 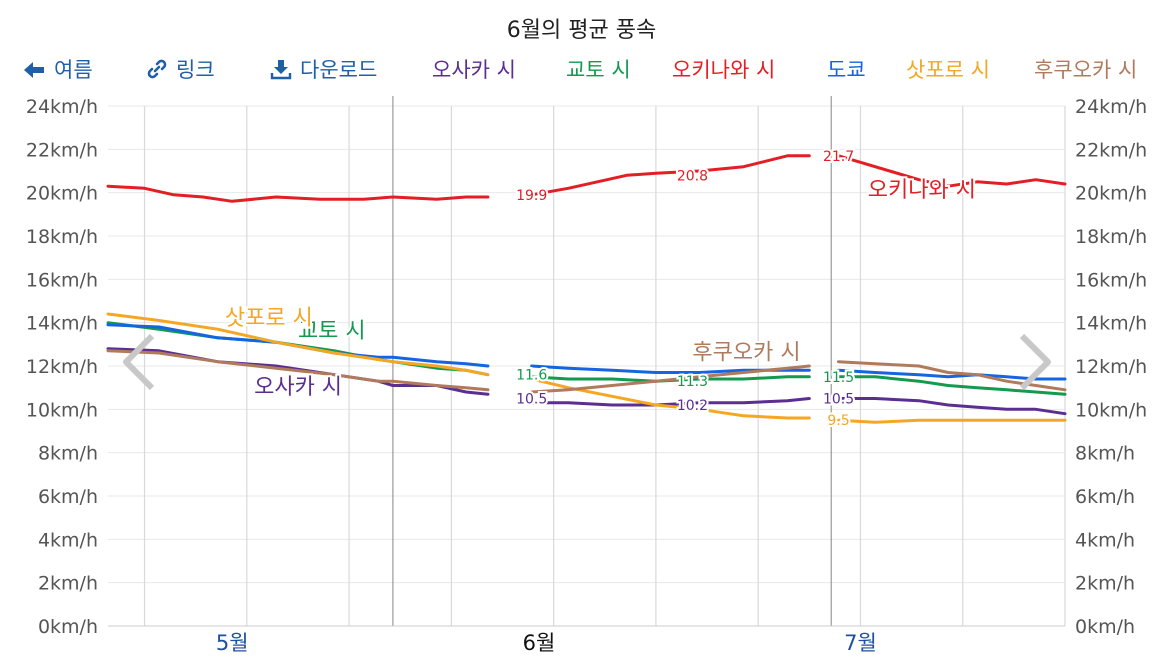 I want to click on y-tick-label-right: 0km/h, so click(x=1105, y=627).